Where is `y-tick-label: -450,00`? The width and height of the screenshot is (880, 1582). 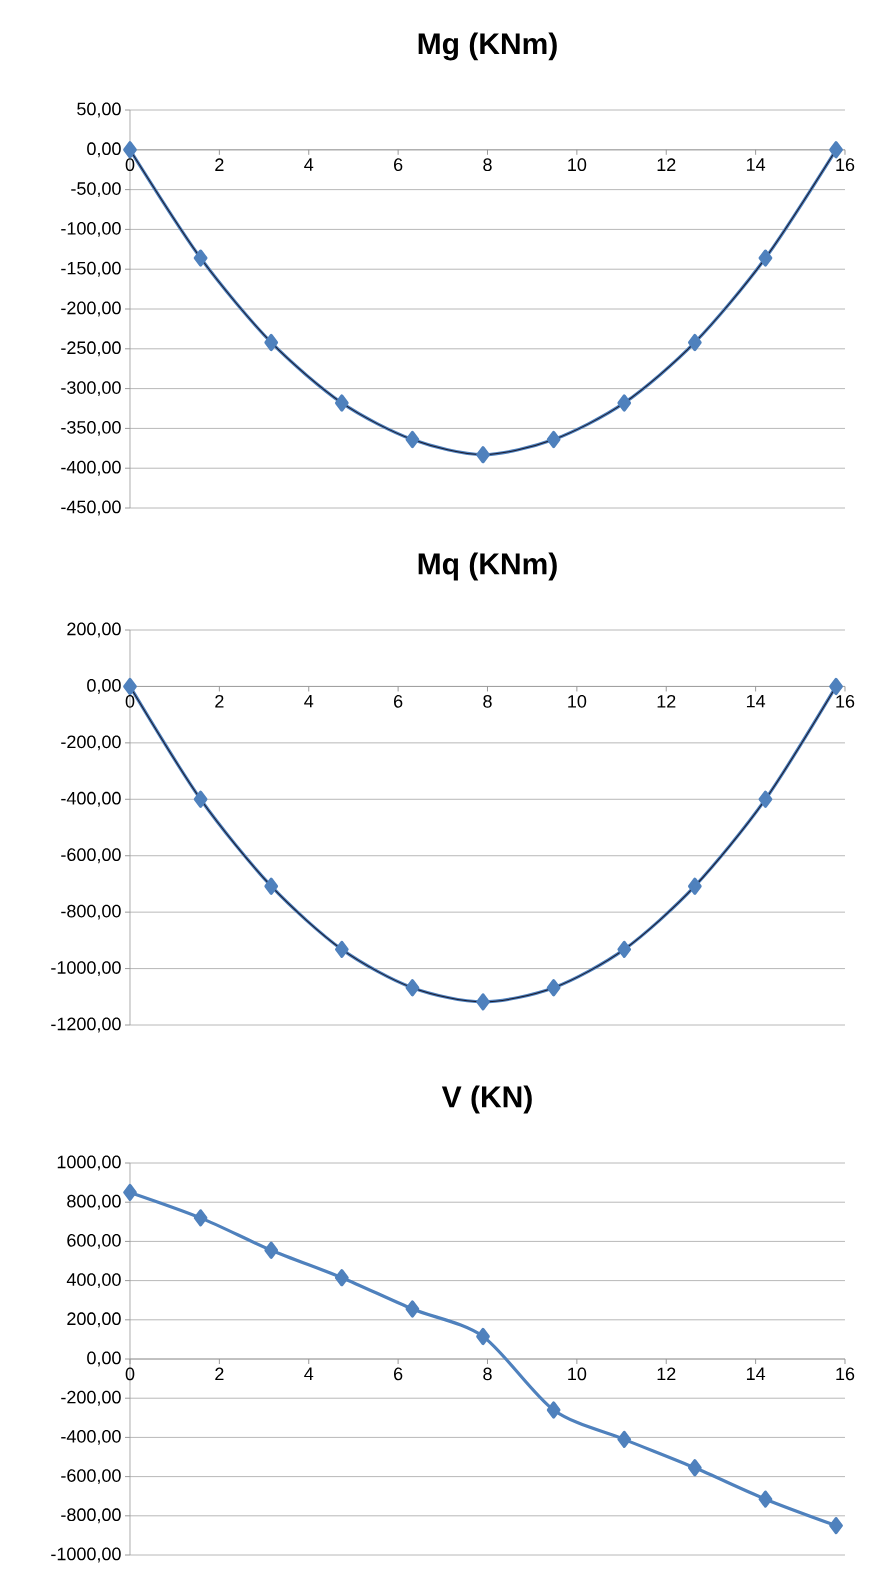 y-tick-label: -450,00 is located at coordinates (91, 508).